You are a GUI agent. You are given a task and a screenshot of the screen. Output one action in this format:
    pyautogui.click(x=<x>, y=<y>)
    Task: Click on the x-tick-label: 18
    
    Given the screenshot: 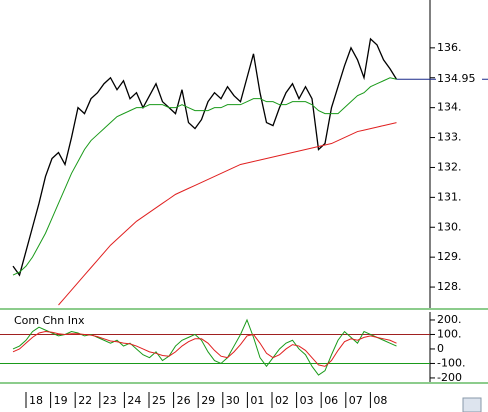 What is the action you would take?
    pyautogui.click(x=36, y=400)
    